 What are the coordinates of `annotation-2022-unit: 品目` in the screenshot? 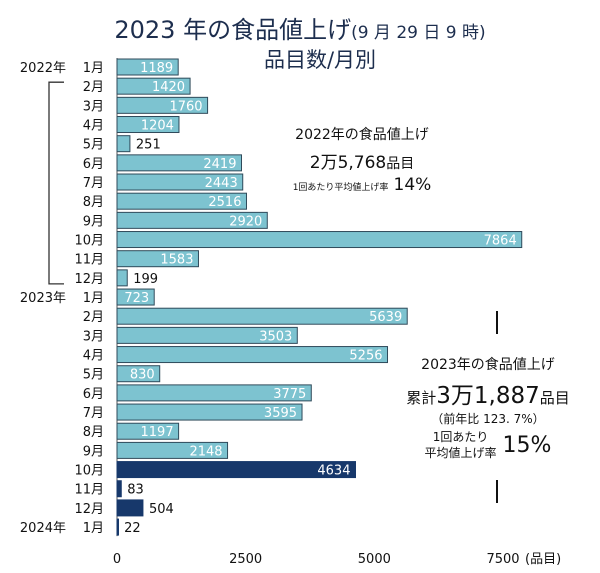 It's located at (400, 164).